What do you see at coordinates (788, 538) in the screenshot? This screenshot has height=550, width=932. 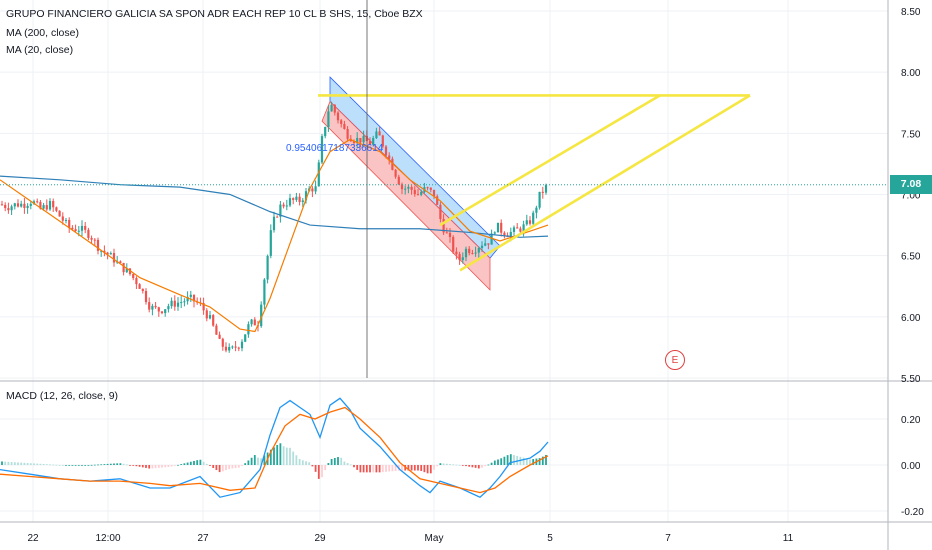 I see `time-tick-label: 11` at bounding box center [788, 538].